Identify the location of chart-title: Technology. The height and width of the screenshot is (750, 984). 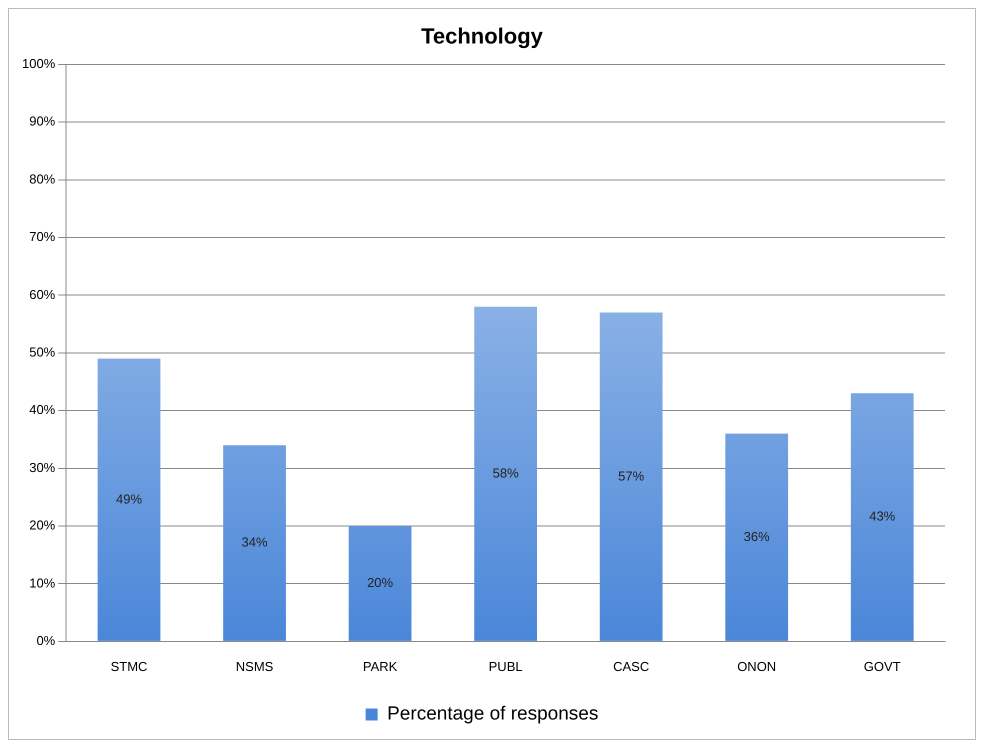
(482, 35).